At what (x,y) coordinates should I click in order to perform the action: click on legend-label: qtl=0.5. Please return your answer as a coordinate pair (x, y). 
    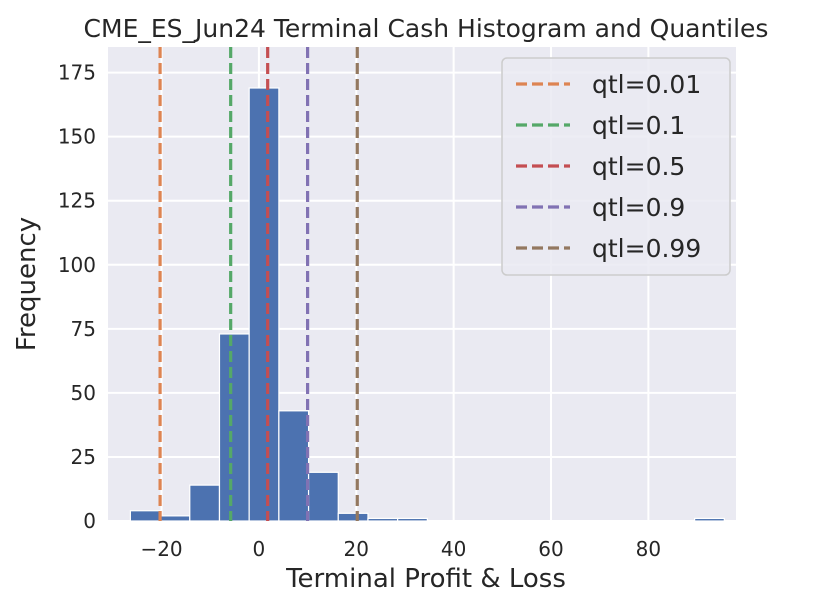
    Looking at the image, I should click on (638, 166).